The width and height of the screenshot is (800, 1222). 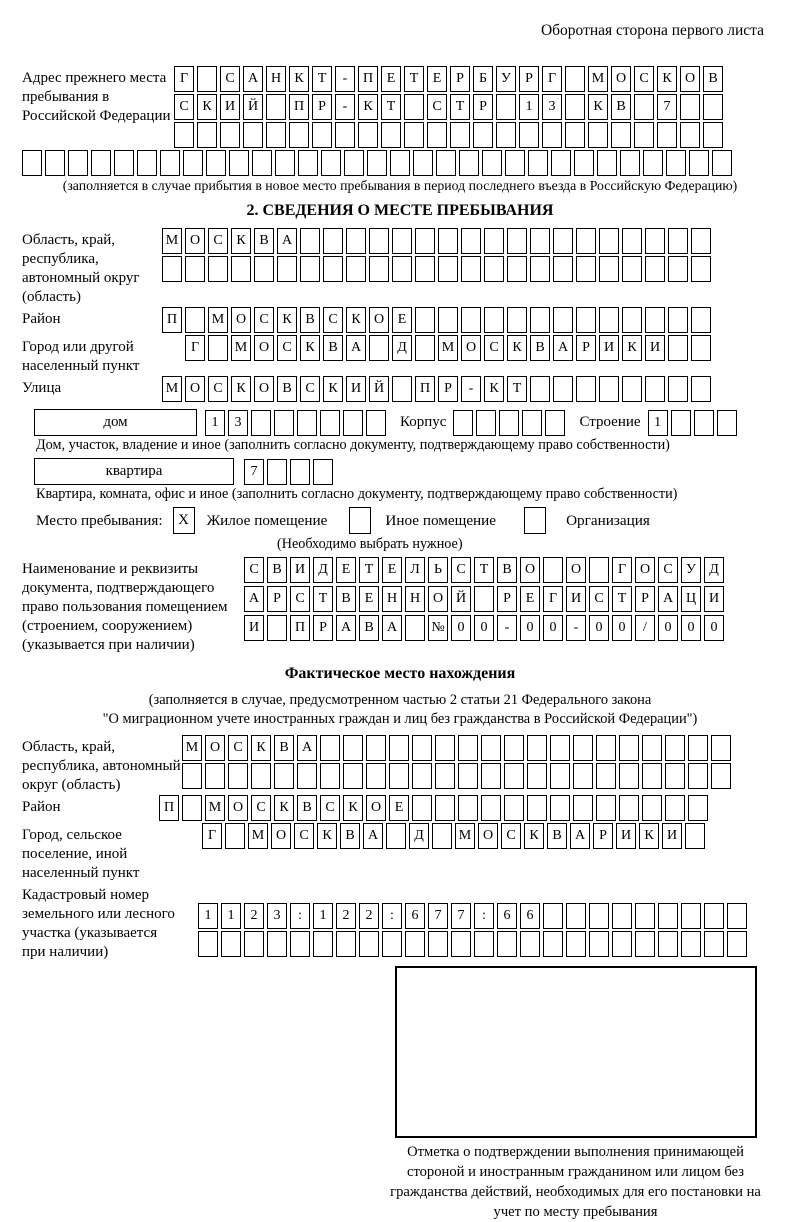 What do you see at coordinates (215, 422) in the screenshot?
I see `form-cell: 1` at bounding box center [215, 422].